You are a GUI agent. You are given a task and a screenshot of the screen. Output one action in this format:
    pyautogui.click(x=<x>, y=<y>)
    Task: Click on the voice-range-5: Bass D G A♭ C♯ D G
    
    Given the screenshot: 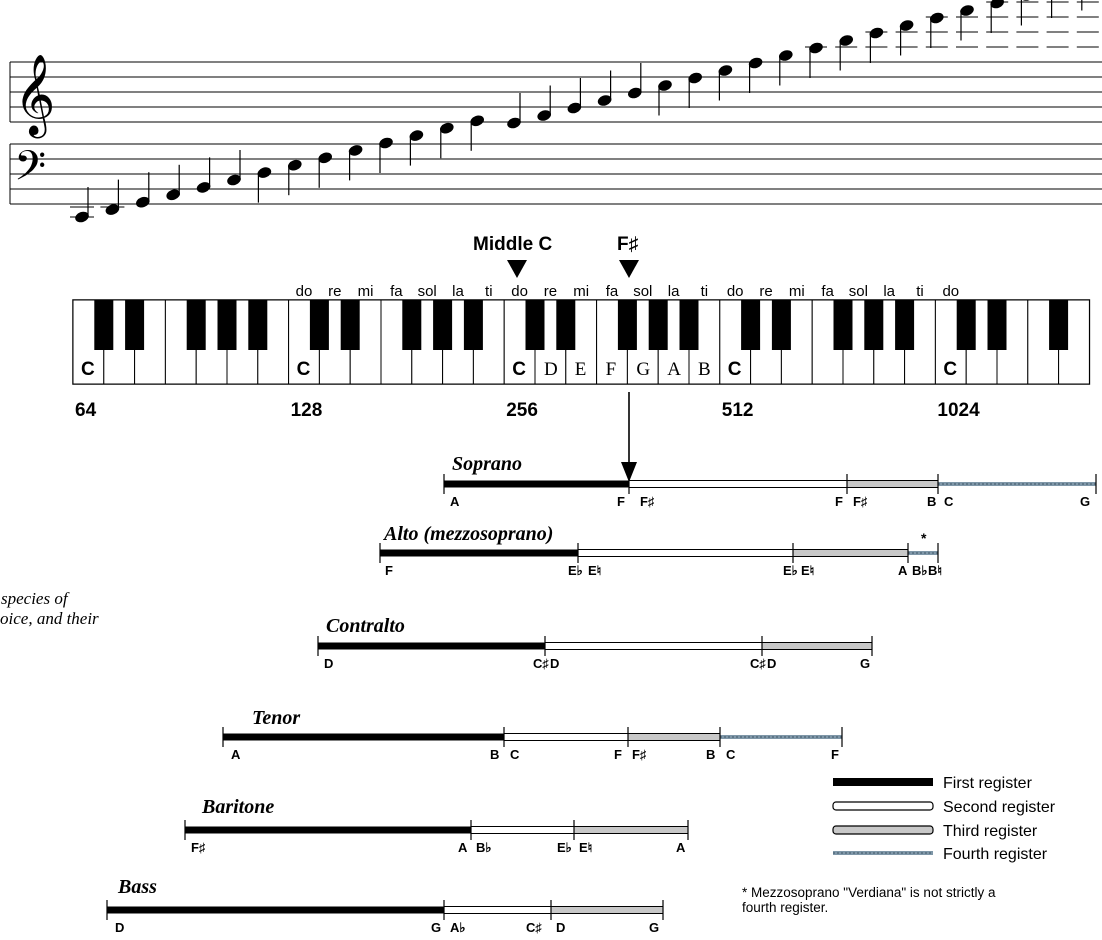 What is the action you would take?
    pyautogui.click(x=385, y=905)
    